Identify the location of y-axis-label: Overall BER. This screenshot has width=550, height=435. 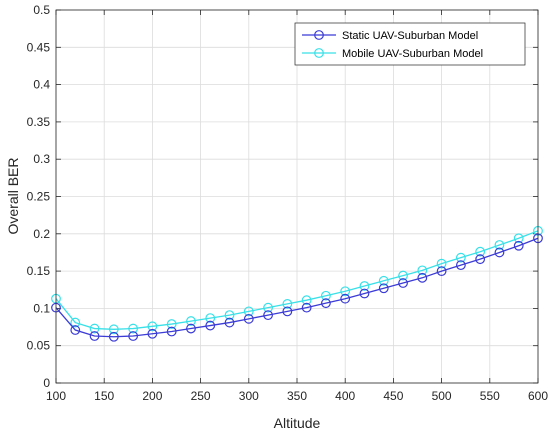
(13, 195).